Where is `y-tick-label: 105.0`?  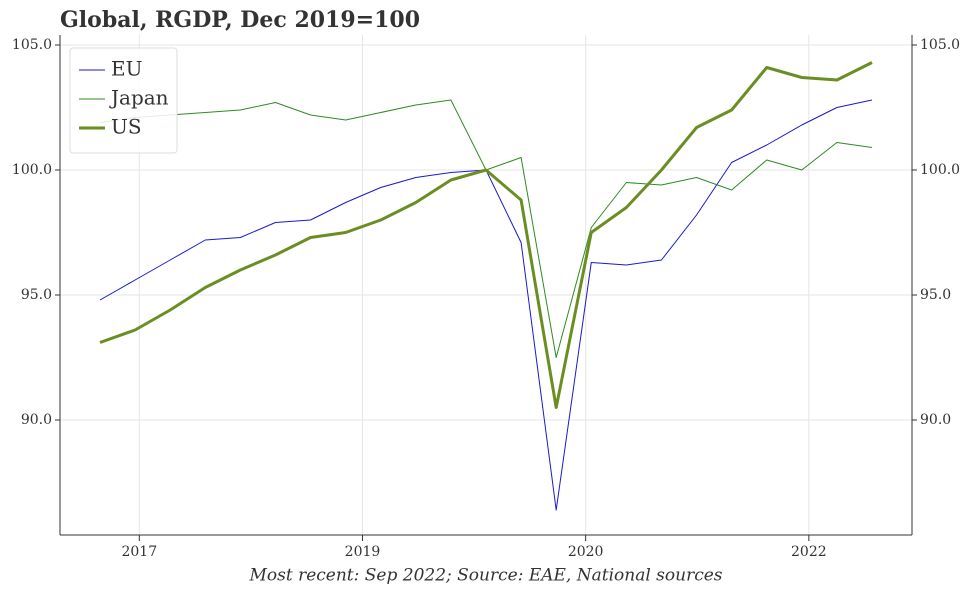
y-tick-label: 105.0 is located at coordinates (32, 45).